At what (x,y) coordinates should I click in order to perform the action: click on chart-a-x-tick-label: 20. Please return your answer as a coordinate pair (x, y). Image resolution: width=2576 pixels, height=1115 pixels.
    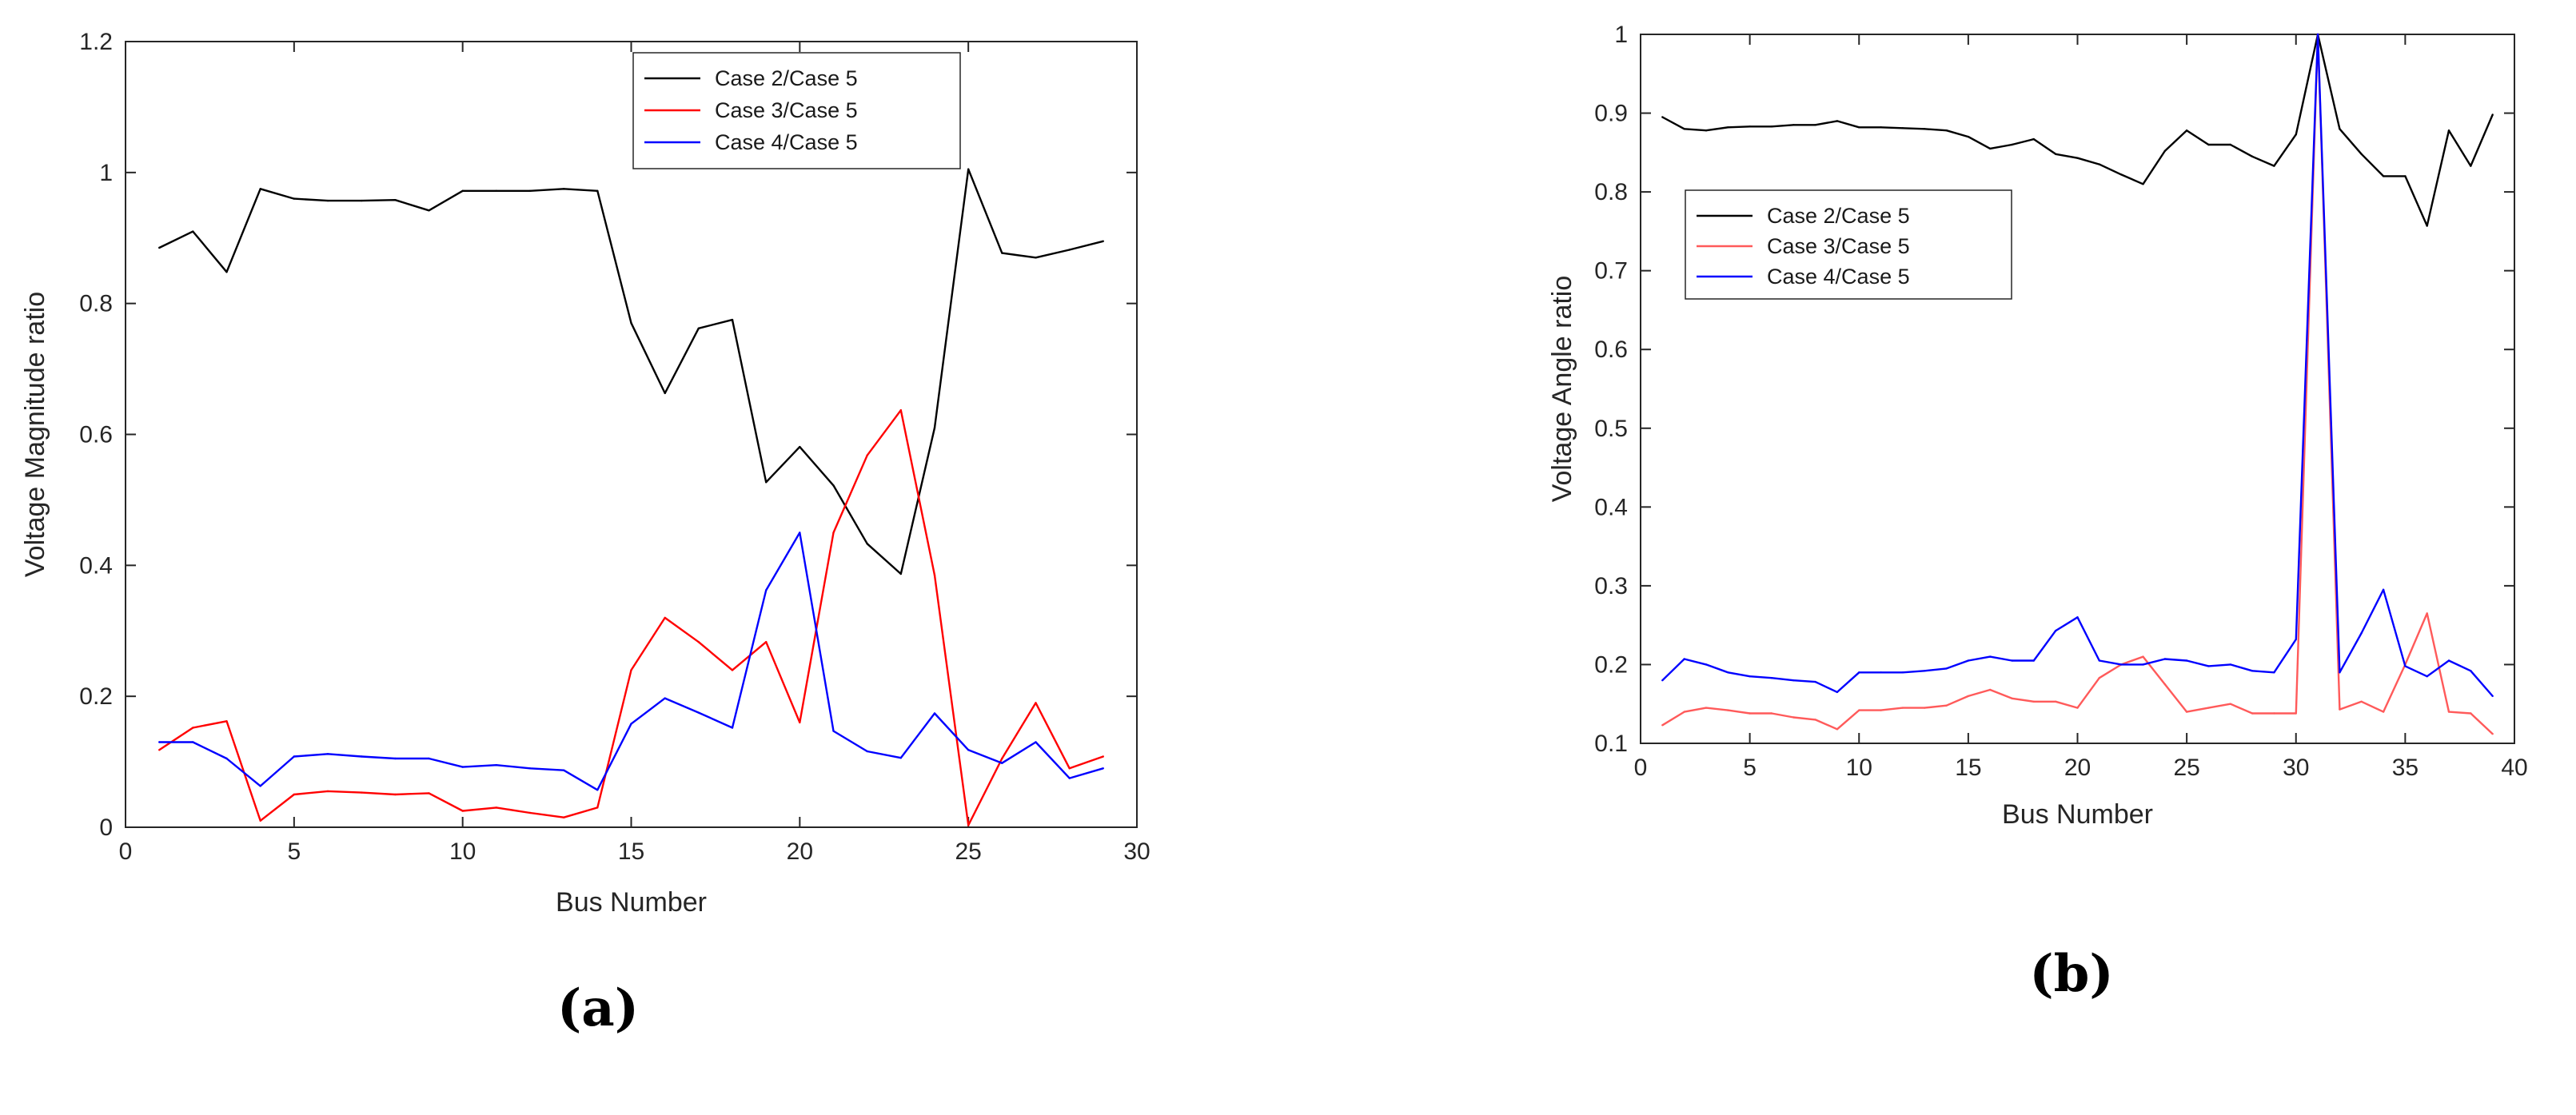
    Looking at the image, I should click on (800, 852).